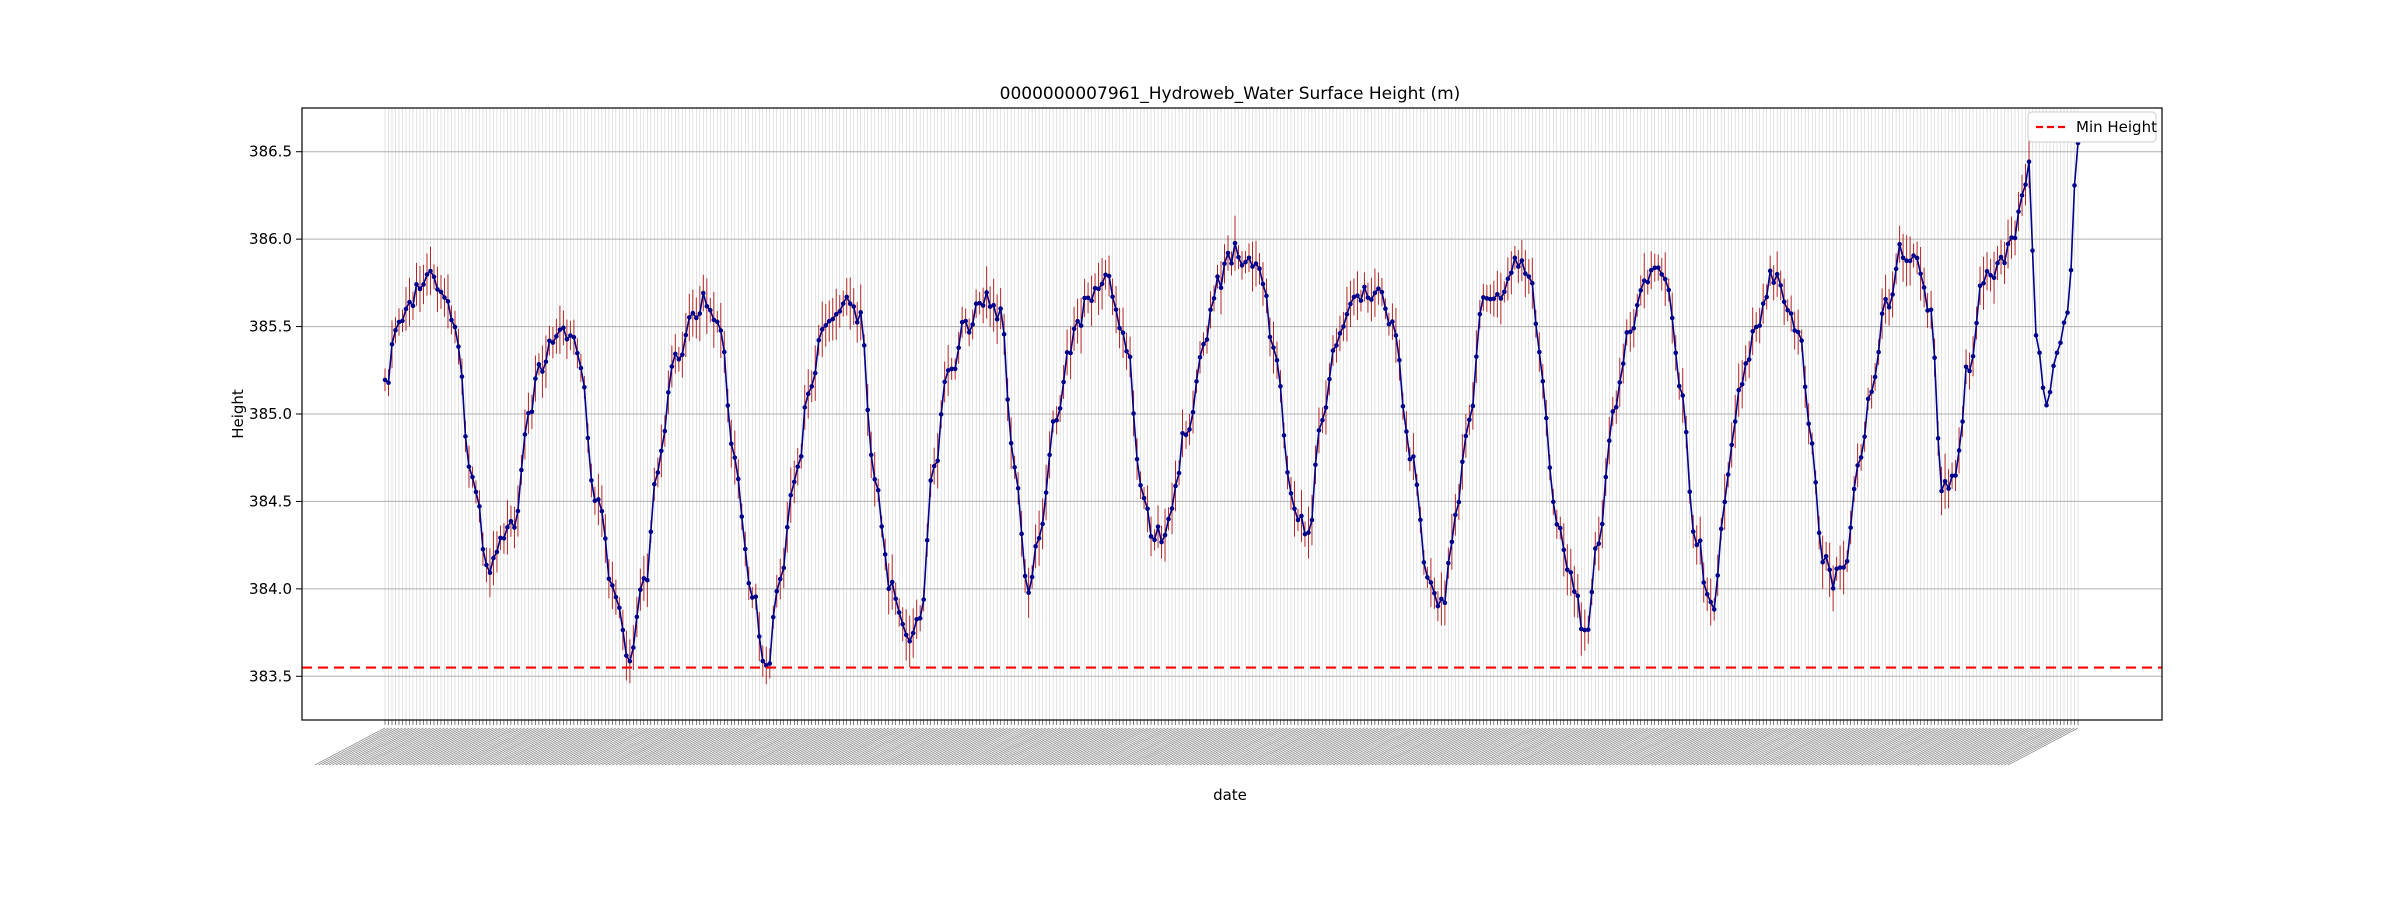 Image resolution: width=2400 pixels, height=900 pixels. I want to click on y-tick-label: 384.0, so click(270, 589).